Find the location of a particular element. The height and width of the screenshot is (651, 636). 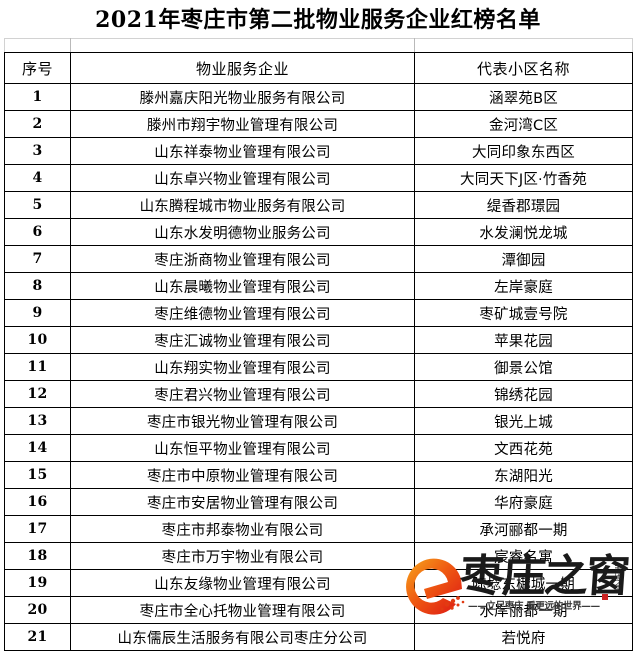

column-header-firm: 物业服务企业 is located at coordinates (242, 68).